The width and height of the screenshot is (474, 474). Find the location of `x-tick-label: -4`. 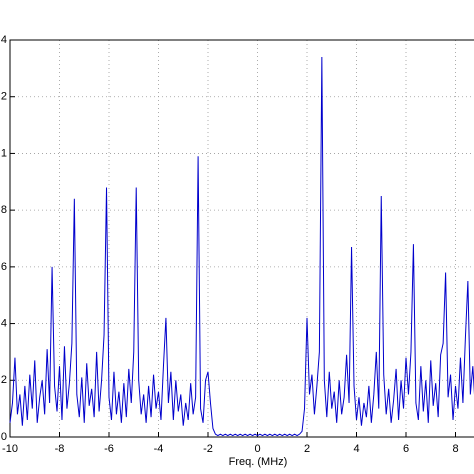

x-tick-label: -4 is located at coordinates (159, 449).